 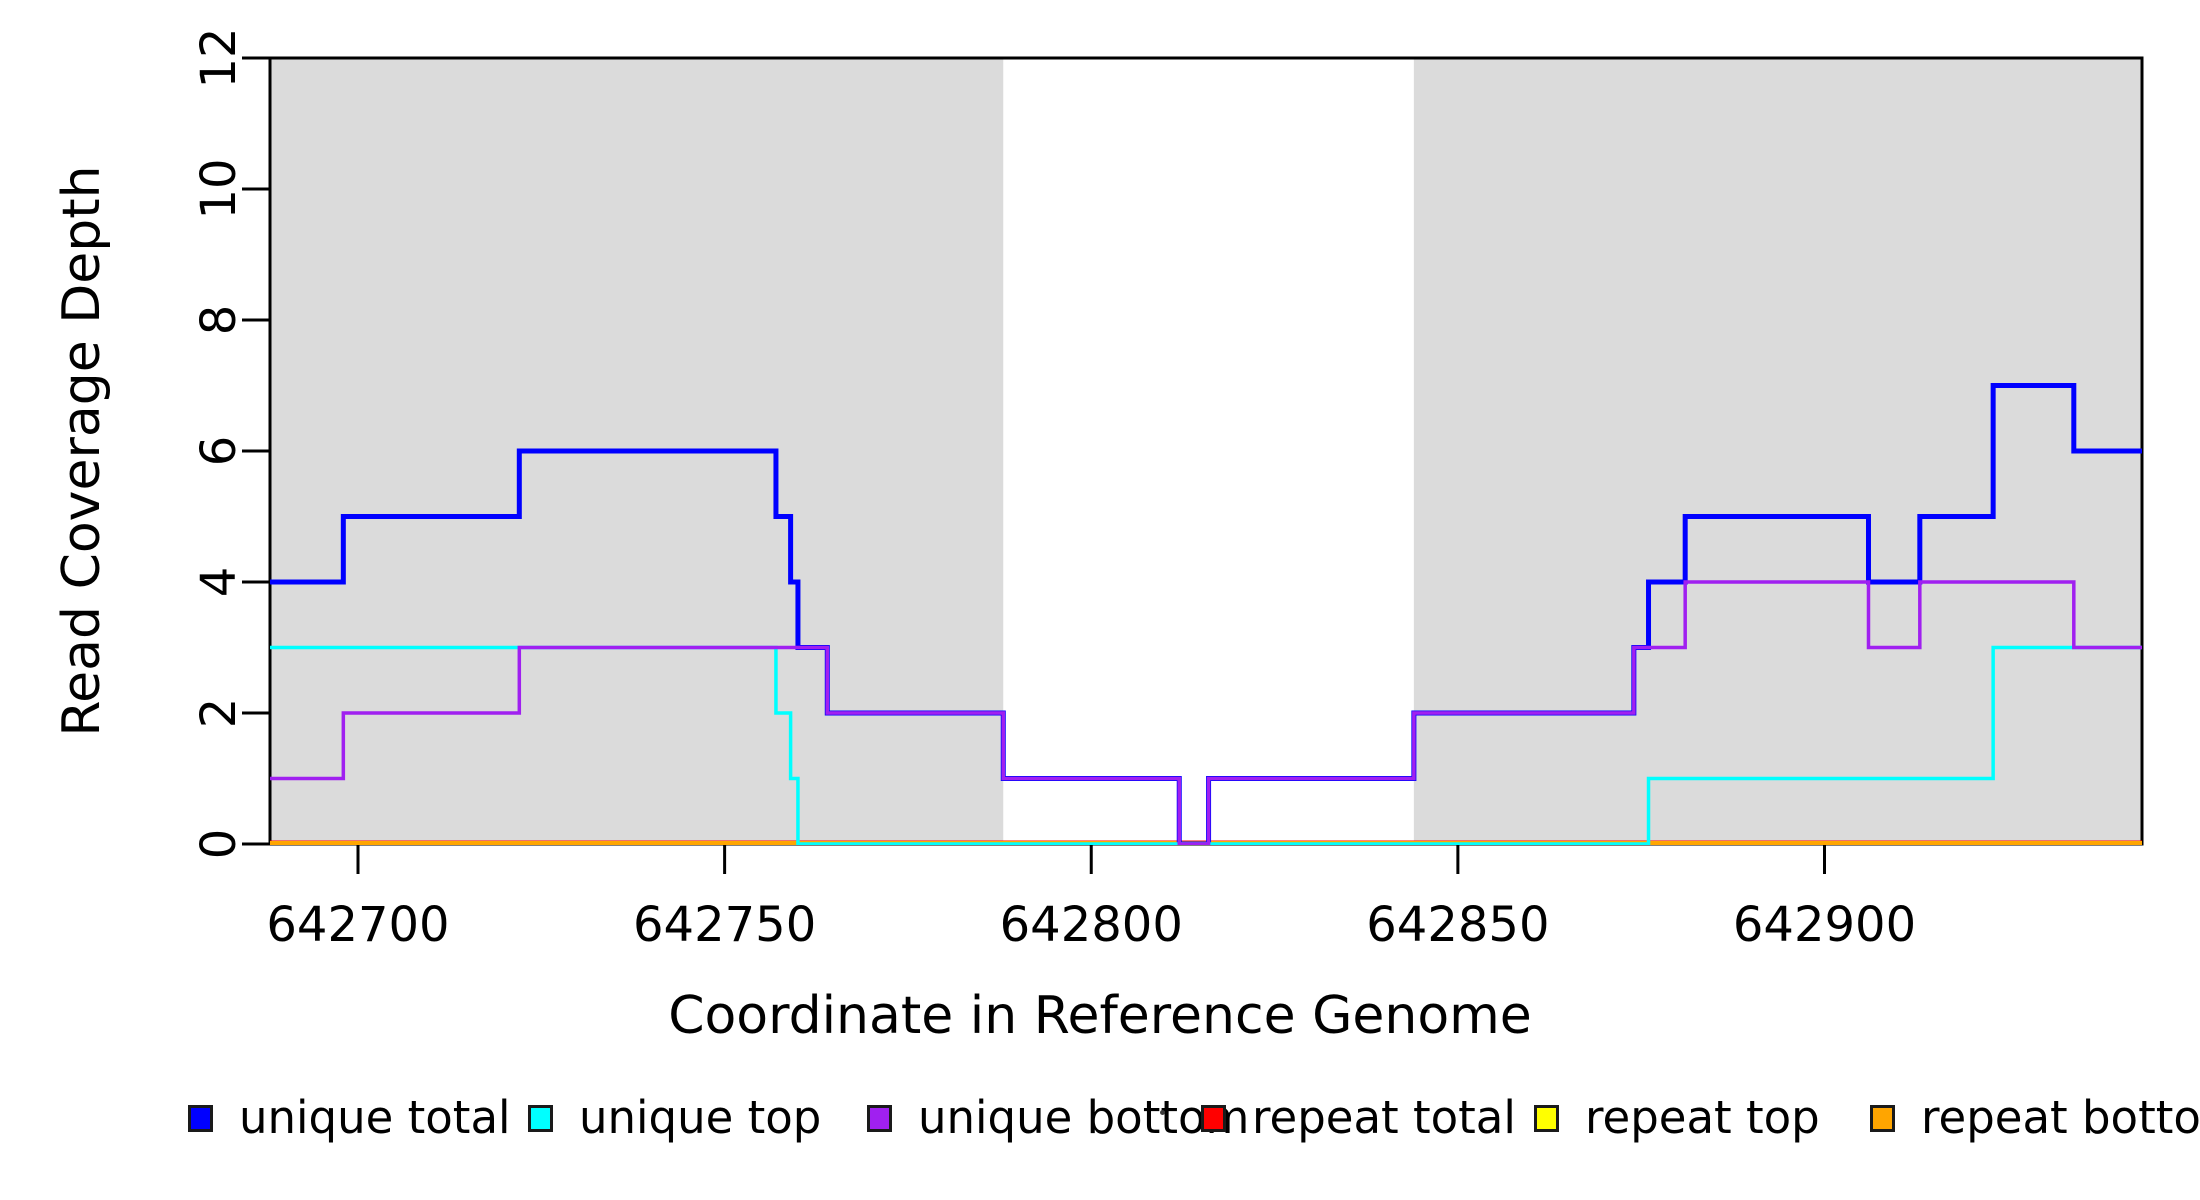 What do you see at coordinates (219, 320) in the screenshot?
I see `y-tick-label: 8` at bounding box center [219, 320].